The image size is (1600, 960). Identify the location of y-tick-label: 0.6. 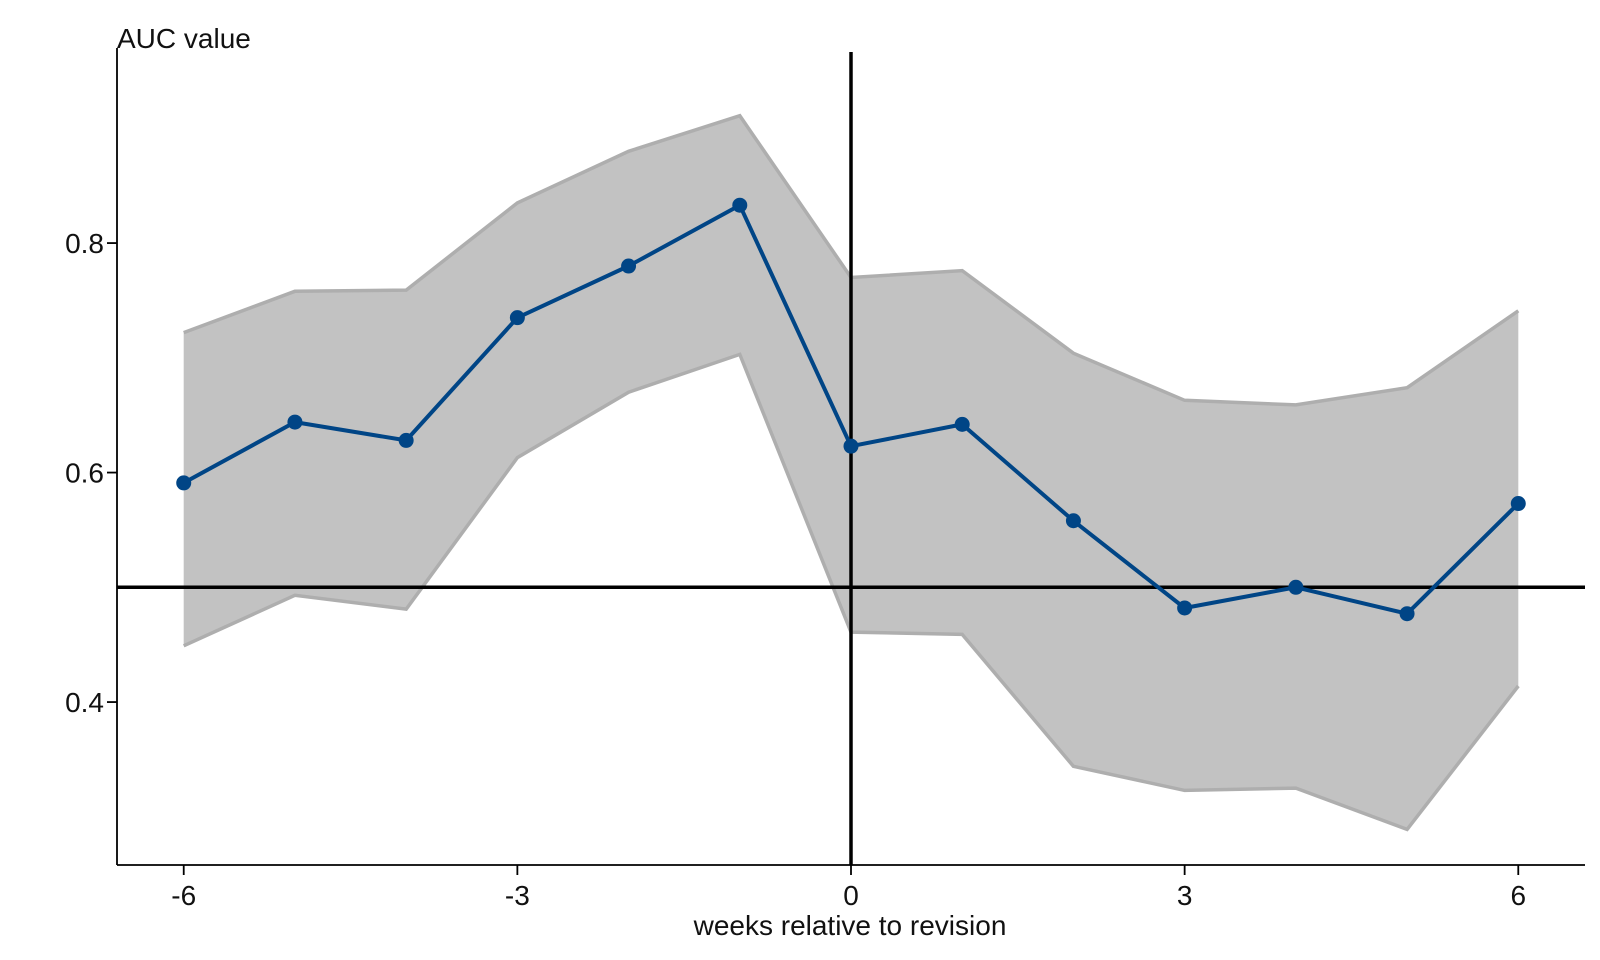
(84, 473).